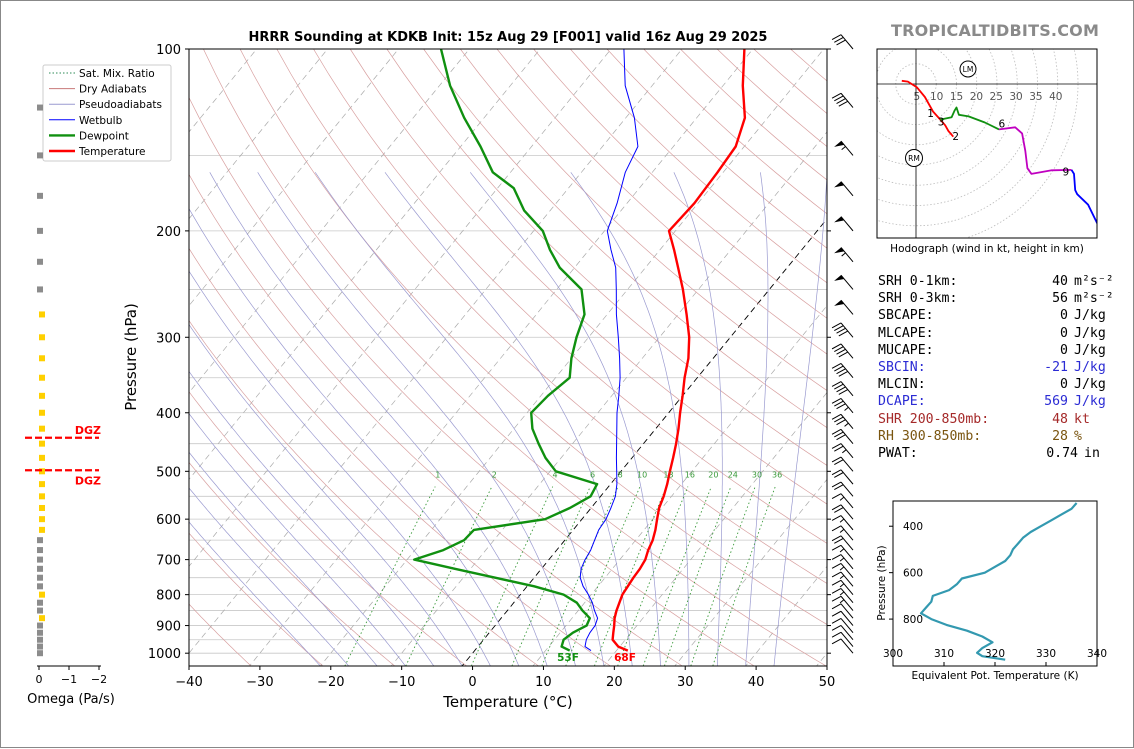  What do you see at coordinates (164, 654) in the screenshot?
I see `y-tick-label: 1000` at bounding box center [164, 654].